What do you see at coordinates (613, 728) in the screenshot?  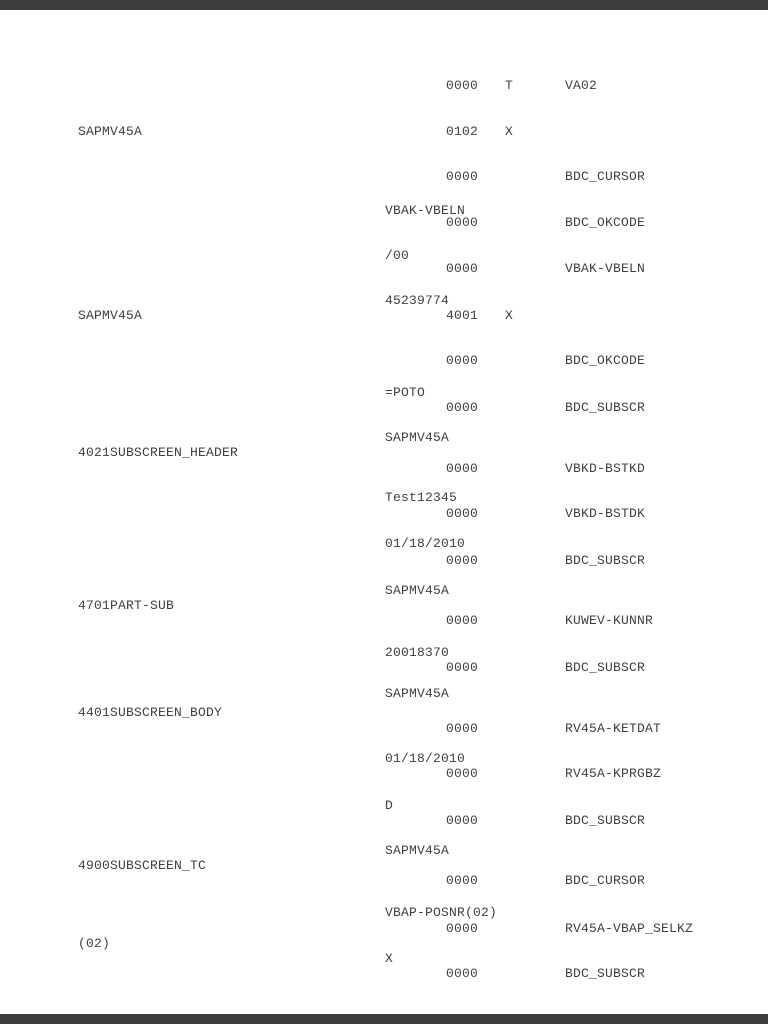 I see `field-name-cell: RV45A-KETDAT` at bounding box center [613, 728].